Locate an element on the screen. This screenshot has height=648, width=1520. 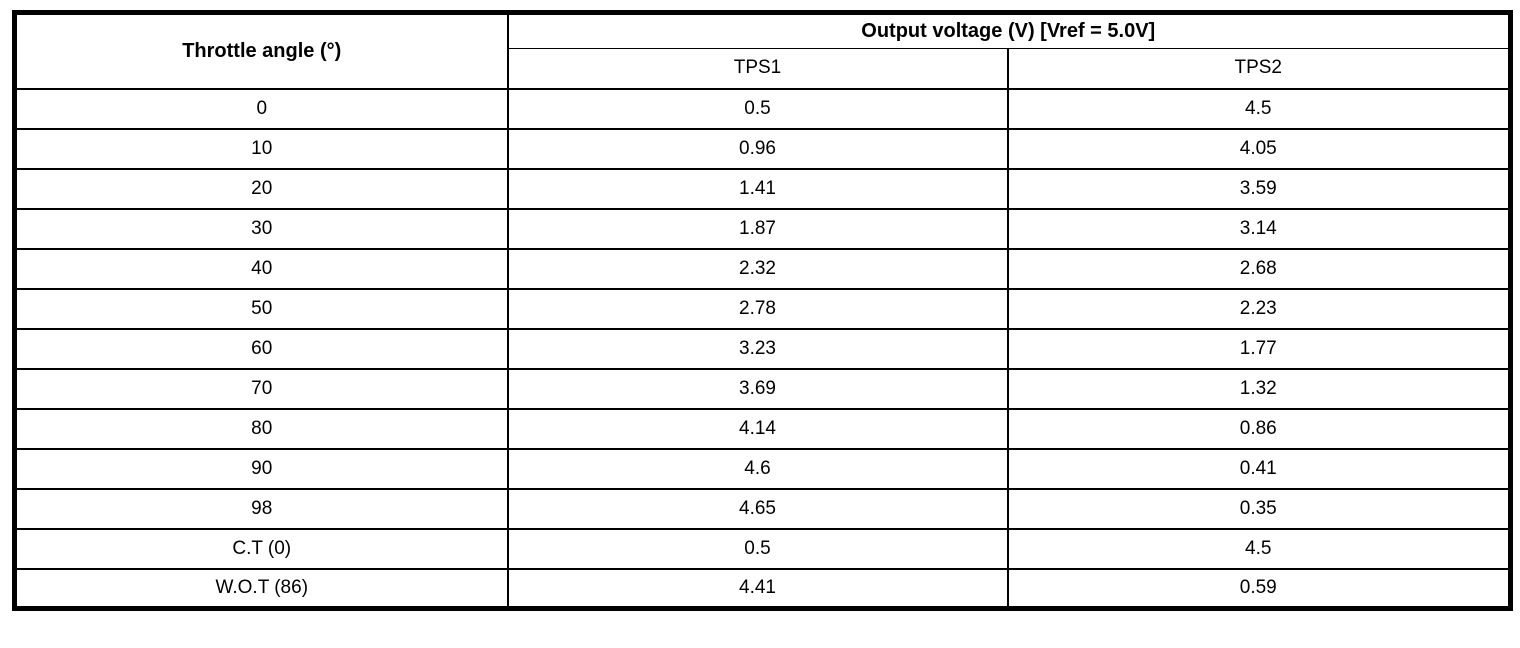
tps1-cell: 1.87 is located at coordinates (757, 228).